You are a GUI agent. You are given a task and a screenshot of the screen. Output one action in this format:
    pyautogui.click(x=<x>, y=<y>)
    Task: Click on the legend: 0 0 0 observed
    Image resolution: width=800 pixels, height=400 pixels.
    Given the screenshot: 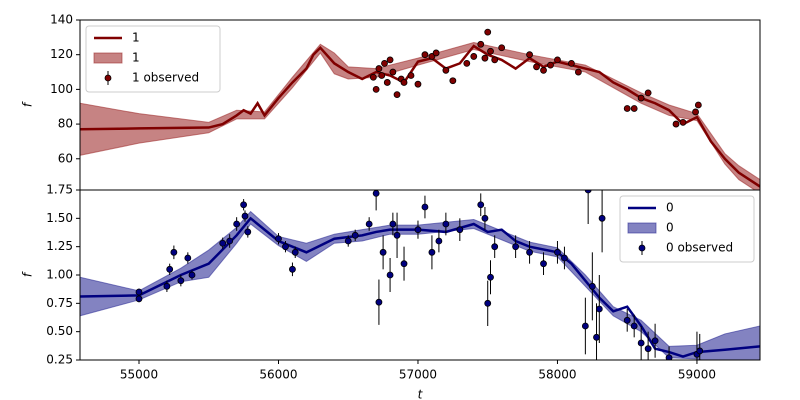 What is the action you would take?
    pyautogui.click(x=687, y=229)
    